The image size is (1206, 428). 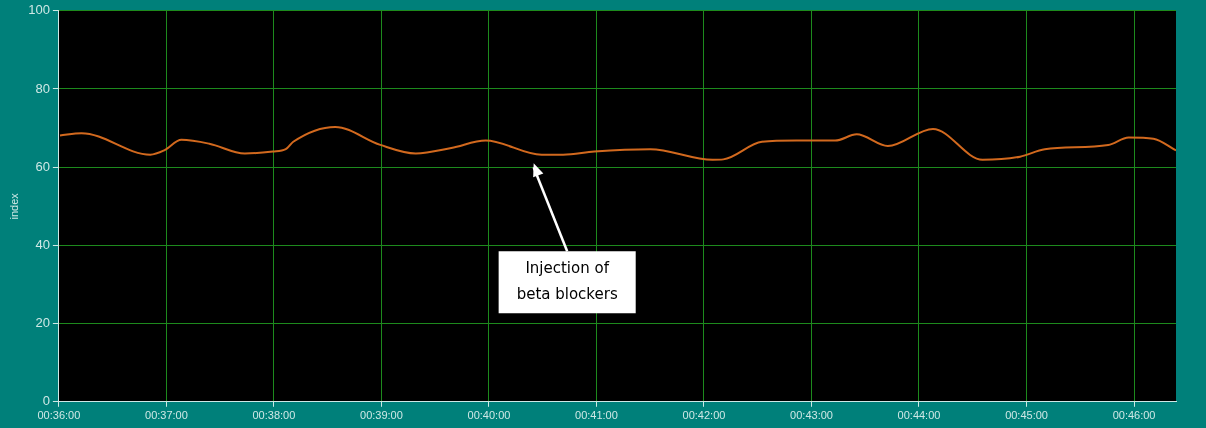 I want to click on x-tick-label: 00:38:00, so click(x=274, y=415).